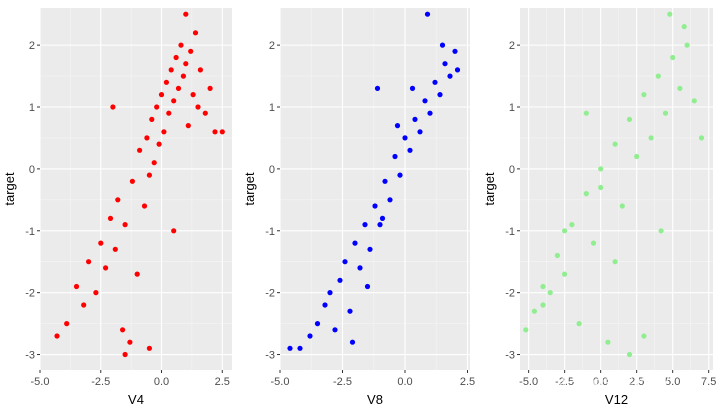  I want to click on x-tick-label: 0.0, so click(600, 382).